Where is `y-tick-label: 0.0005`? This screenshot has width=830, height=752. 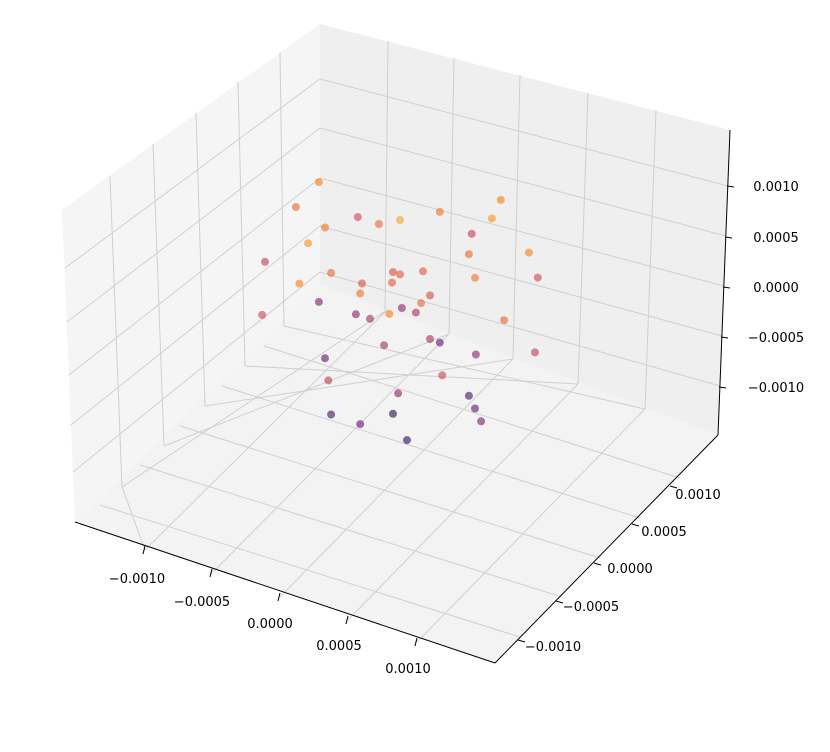 y-tick-label: 0.0005 is located at coordinates (664, 532).